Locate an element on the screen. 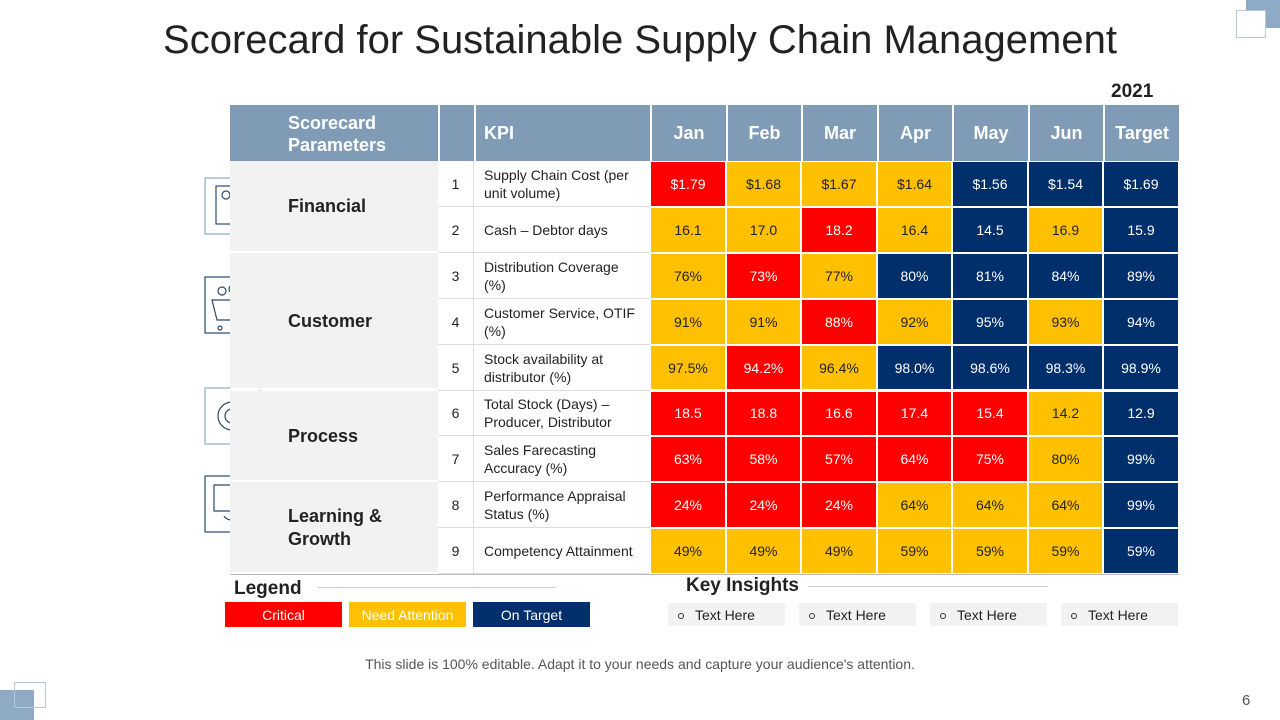 This screenshot has width=1280, height=720. header-kpi: KPI is located at coordinates (499, 132).